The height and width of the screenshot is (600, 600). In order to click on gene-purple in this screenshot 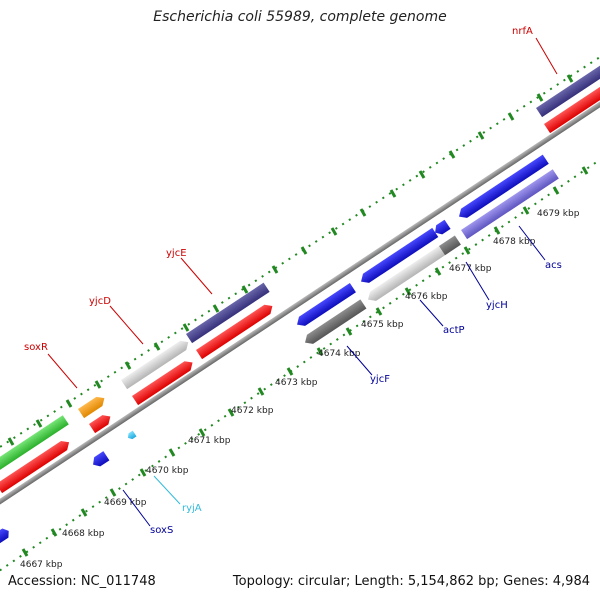, I will do `click(510, 204)`.